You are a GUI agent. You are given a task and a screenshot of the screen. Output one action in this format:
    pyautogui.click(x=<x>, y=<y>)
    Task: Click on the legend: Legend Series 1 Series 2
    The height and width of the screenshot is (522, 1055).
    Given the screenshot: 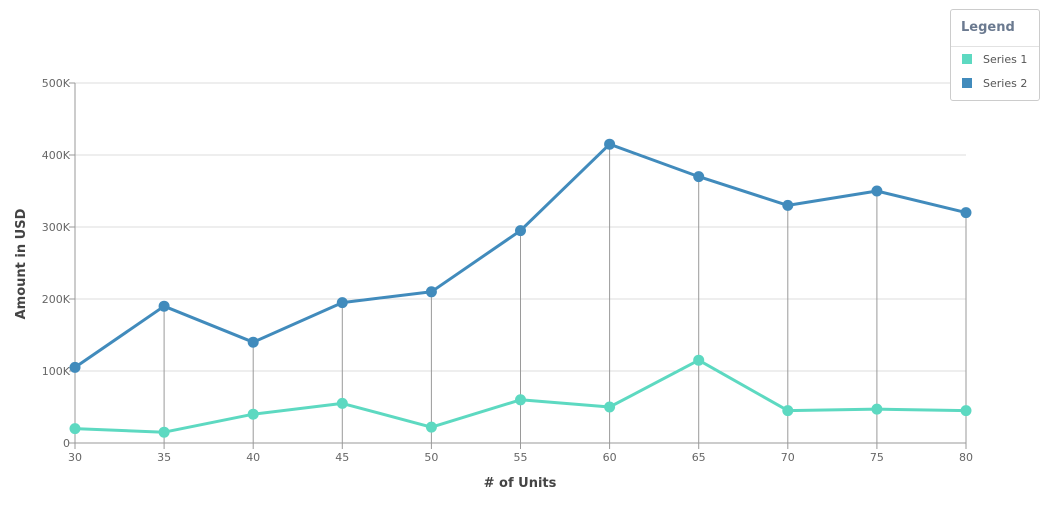 What is the action you would take?
    pyautogui.click(x=995, y=55)
    